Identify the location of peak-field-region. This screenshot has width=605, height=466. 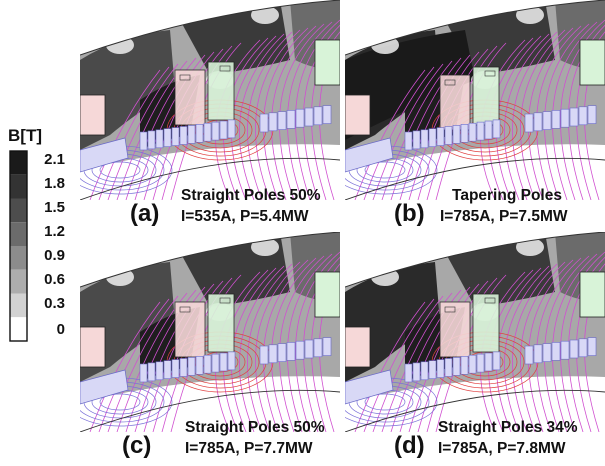
(410, 85).